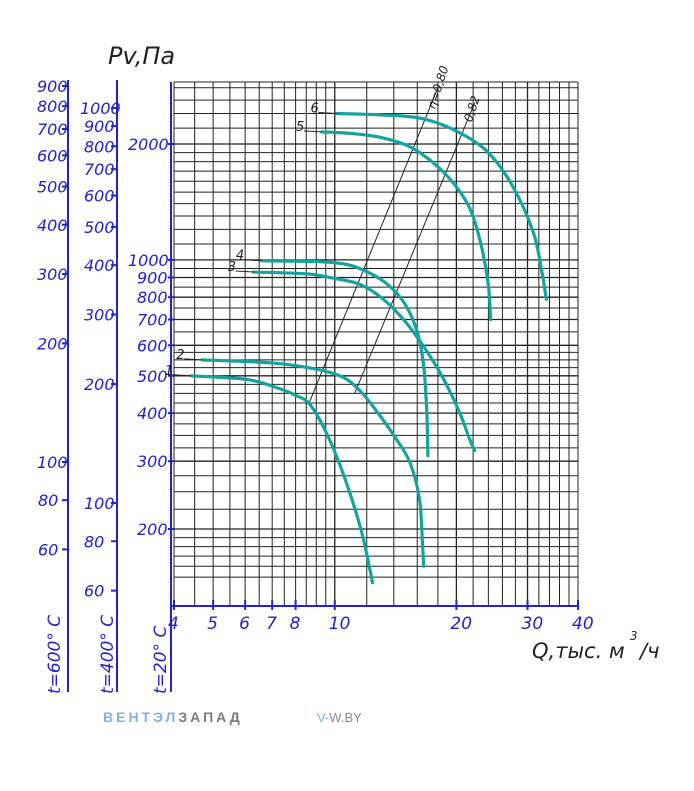  Describe the element at coordinates (437, 87) in the screenshot. I see `efficiency-label: η=0,80` at that location.